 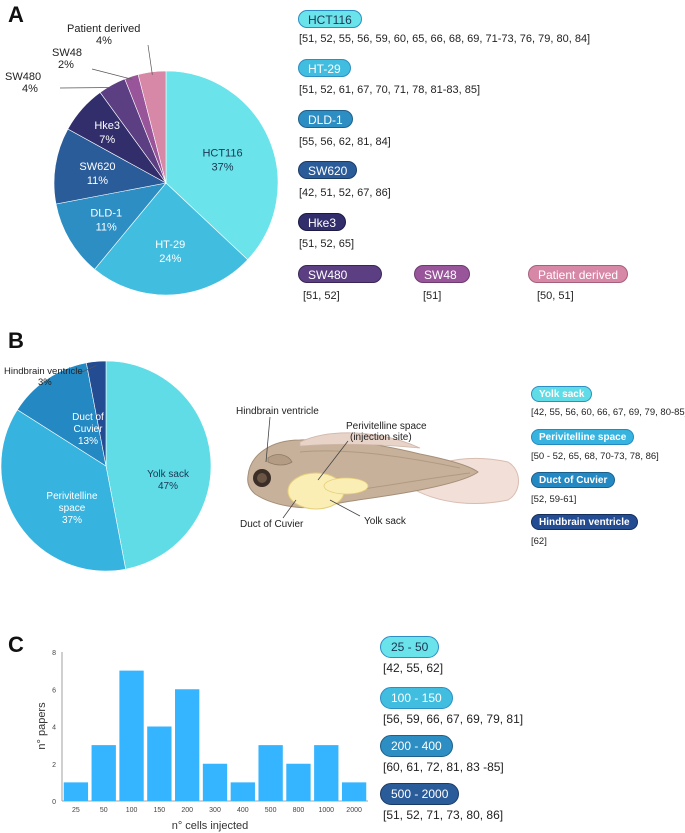 What do you see at coordinates (608, 412) in the screenshot?
I see `refs-yolk: [42, 55, 56, 60, 66, 67, 69, 79, 80-85]` at bounding box center [608, 412].